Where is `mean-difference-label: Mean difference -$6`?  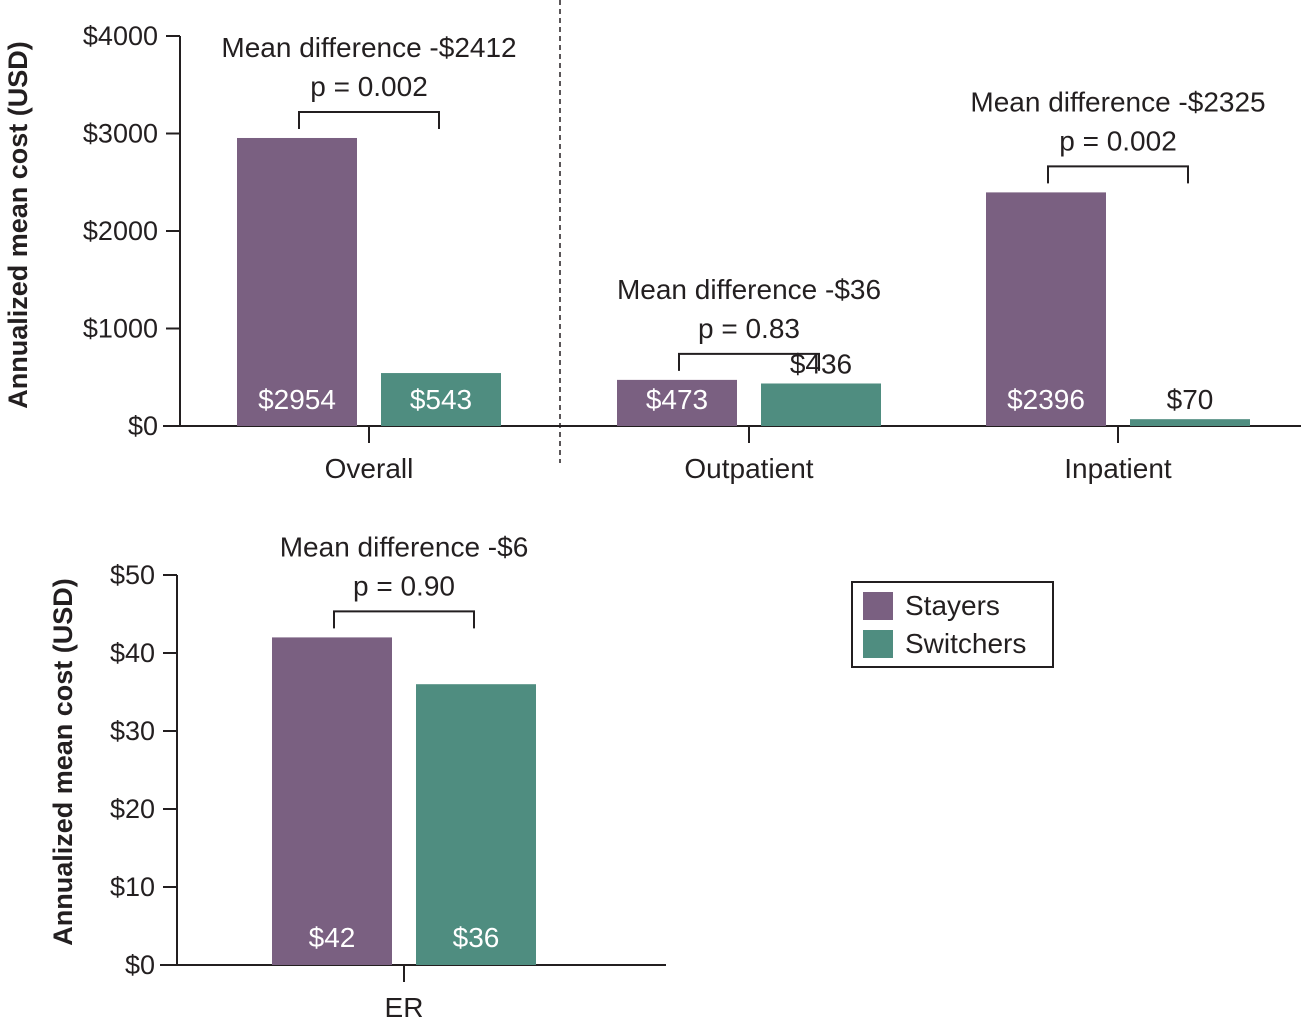
mean-difference-label: Mean difference -$6 is located at coordinates (404, 546).